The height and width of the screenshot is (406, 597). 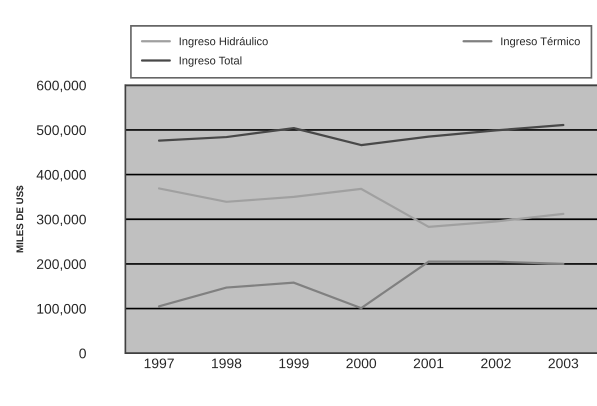 What do you see at coordinates (211, 61) in the screenshot?
I see `legend-label: Ingreso Total` at bounding box center [211, 61].